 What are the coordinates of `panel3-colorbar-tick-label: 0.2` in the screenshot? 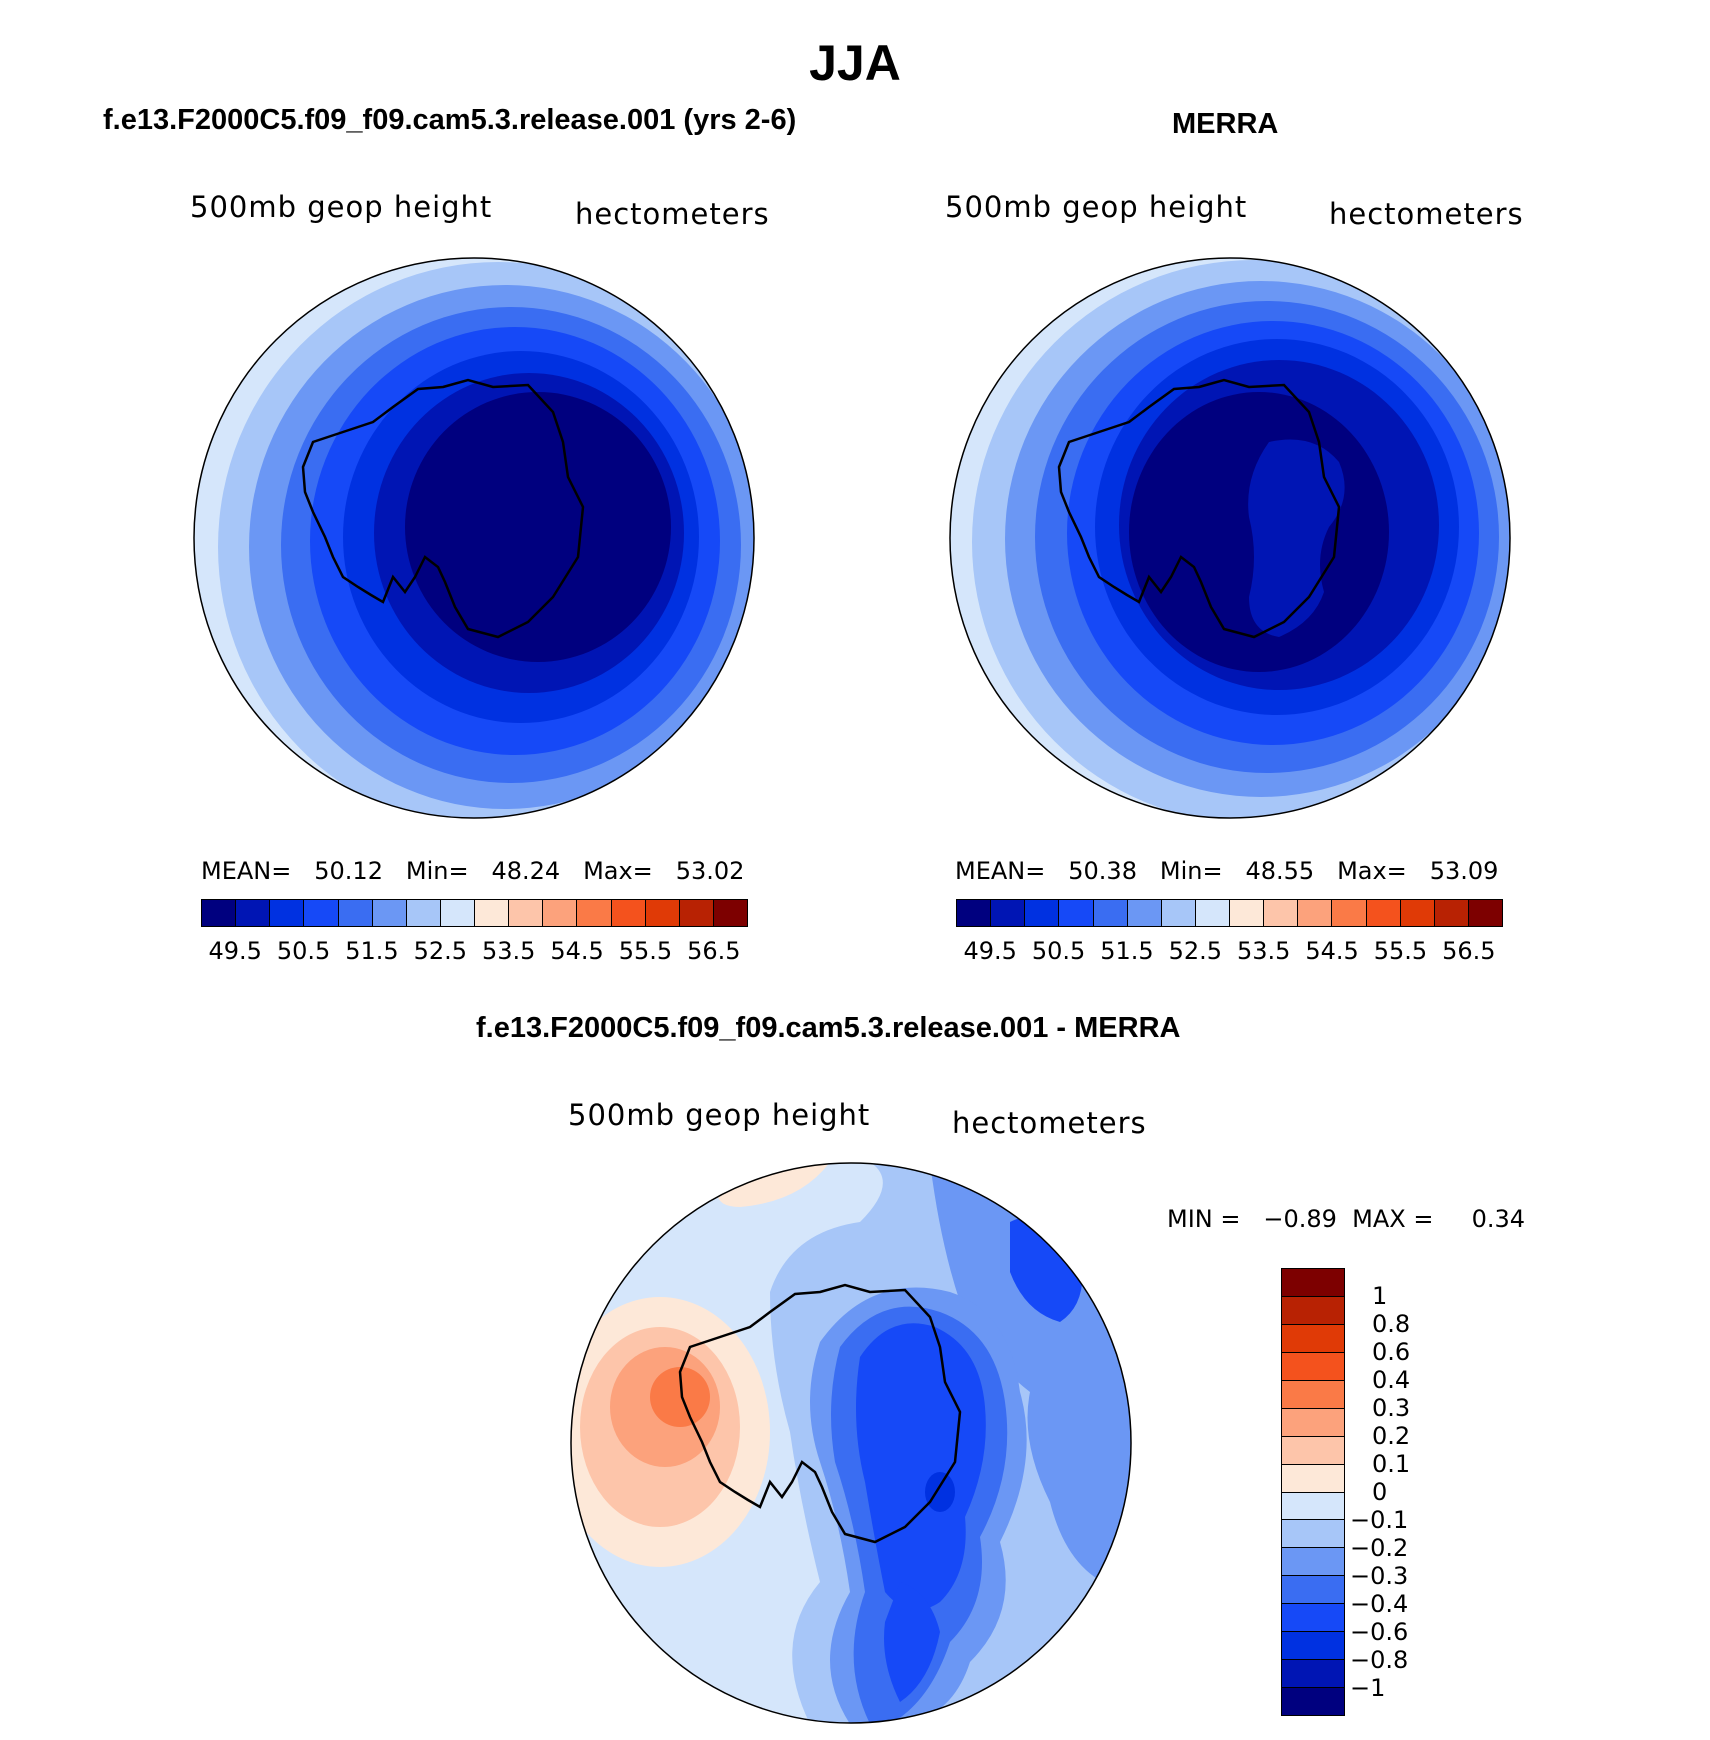 It's located at (1391, 1436).